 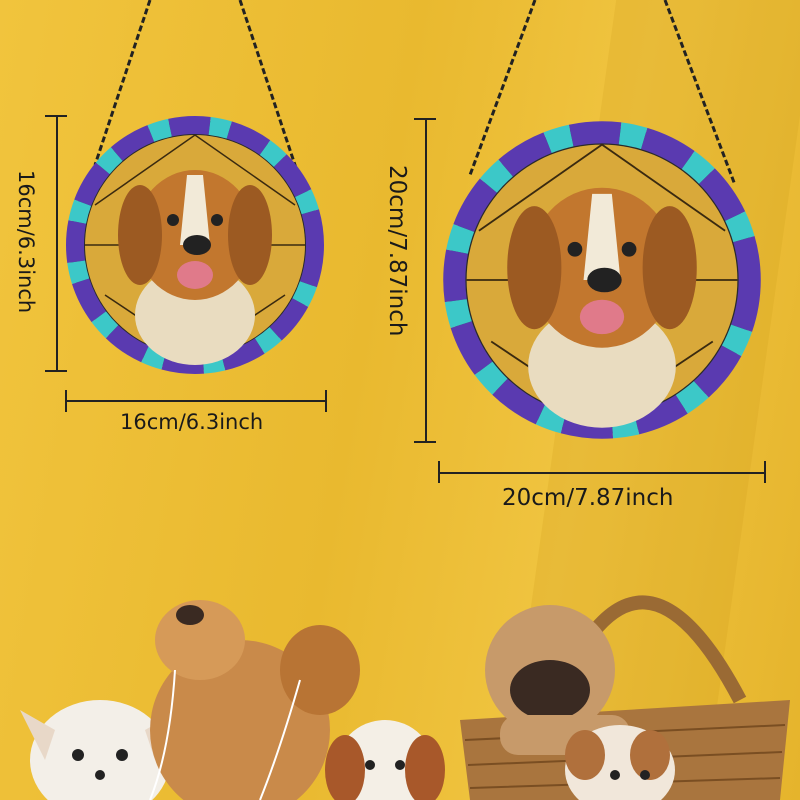 I want to click on golden-retriever-puppy, so click(x=254, y=700).